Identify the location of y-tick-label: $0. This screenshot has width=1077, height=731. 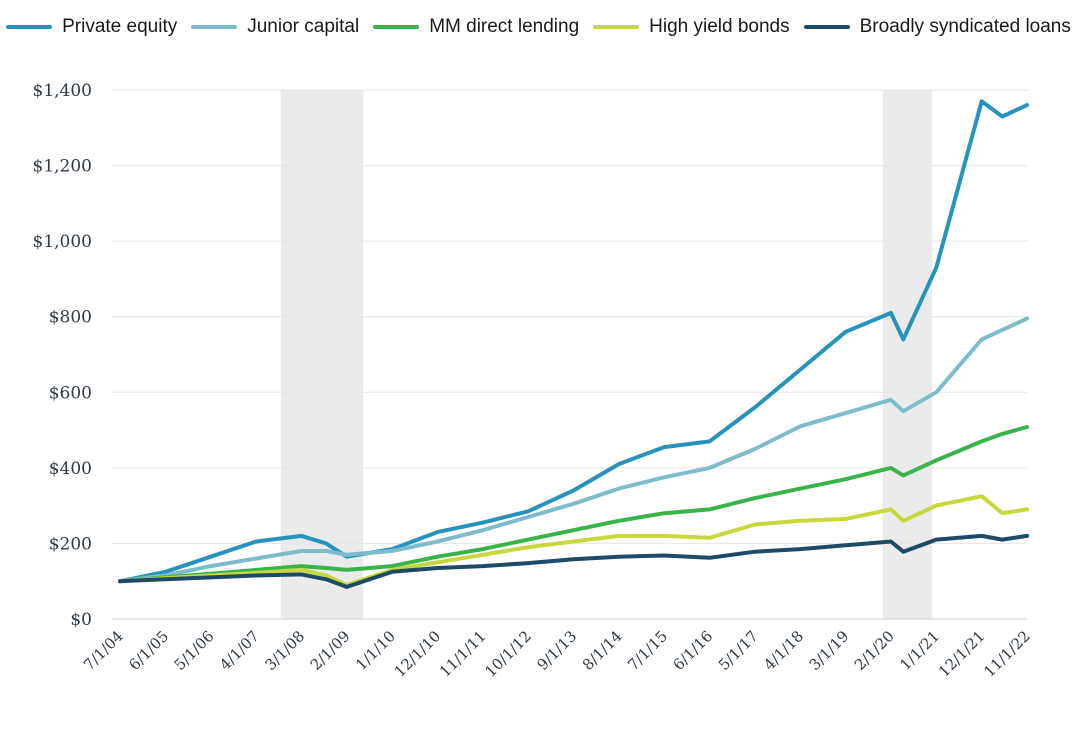
(81, 620).